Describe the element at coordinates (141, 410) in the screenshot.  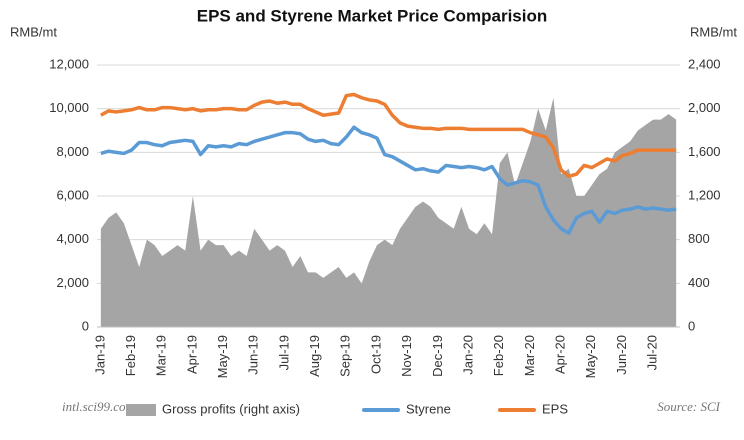
I see `legend-swatch` at that location.